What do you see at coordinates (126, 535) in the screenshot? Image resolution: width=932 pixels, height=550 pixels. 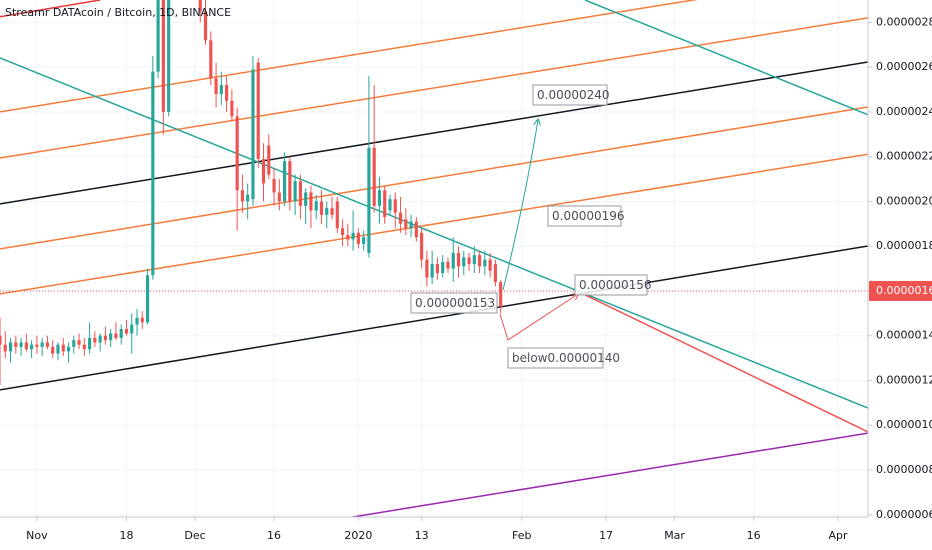 I see `x-tick-label: 18` at bounding box center [126, 535].